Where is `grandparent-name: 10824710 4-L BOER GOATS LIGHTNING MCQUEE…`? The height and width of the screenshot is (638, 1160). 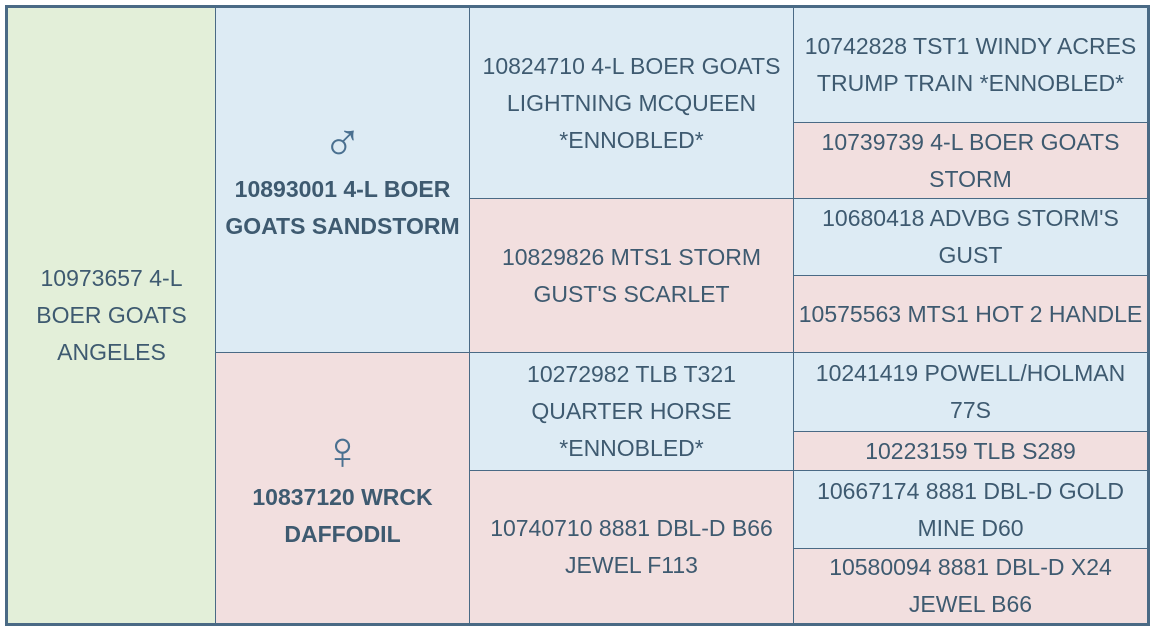
grandparent-name: 10824710 4-L BOER GOATS LIGHTNING MCQUEE… is located at coordinates (631, 102).